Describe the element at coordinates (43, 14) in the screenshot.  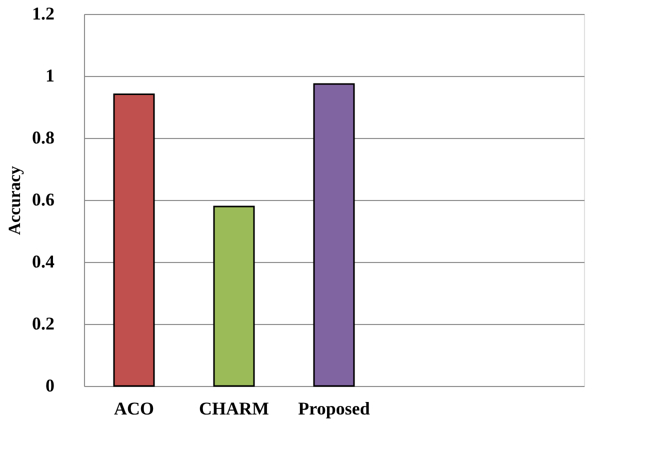
I see `y-tick-label: 1.2` at that location.